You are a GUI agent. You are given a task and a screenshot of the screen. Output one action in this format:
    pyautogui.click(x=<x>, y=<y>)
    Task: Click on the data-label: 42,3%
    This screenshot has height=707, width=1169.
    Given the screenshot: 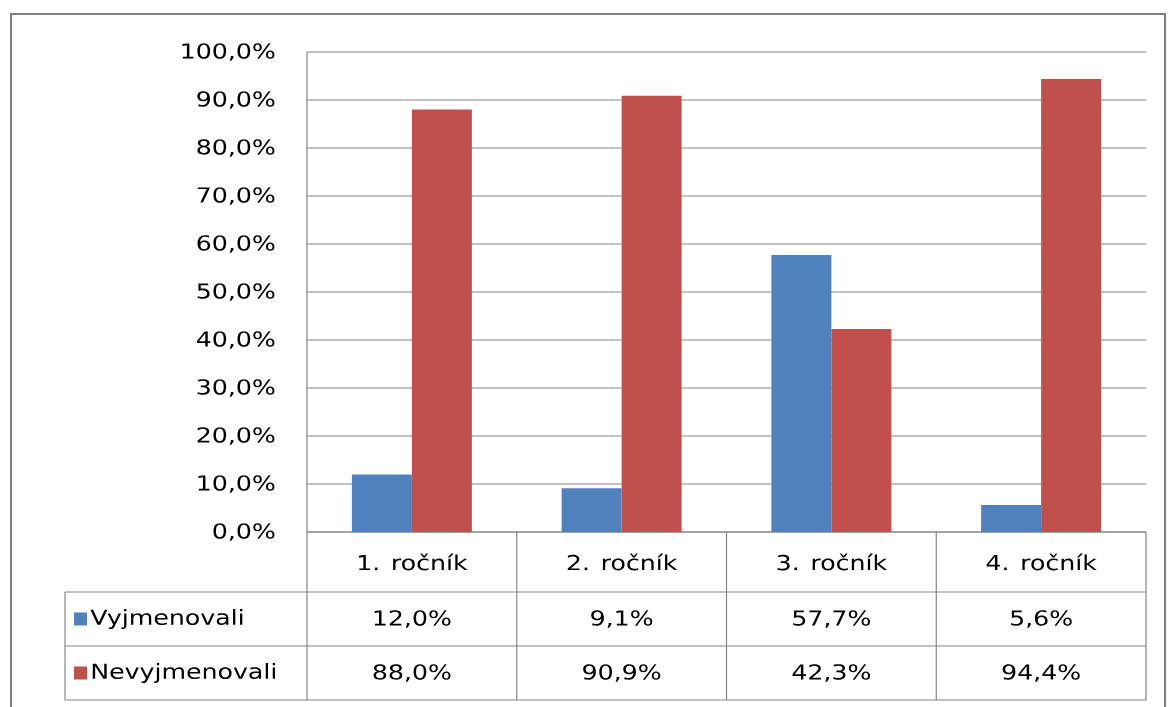 What is the action you would take?
    pyautogui.click(x=831, y=673)
    